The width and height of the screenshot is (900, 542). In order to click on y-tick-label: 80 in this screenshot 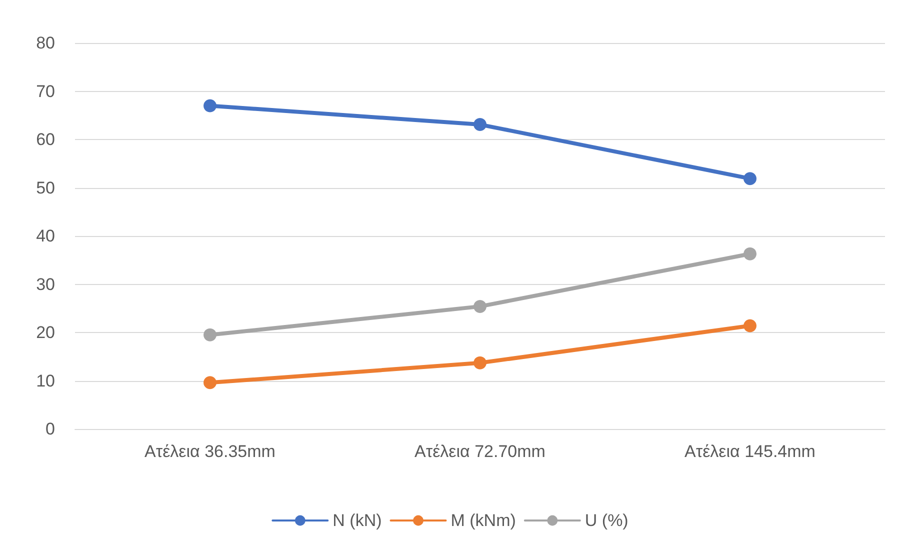, I will do `click(45, 43)`.